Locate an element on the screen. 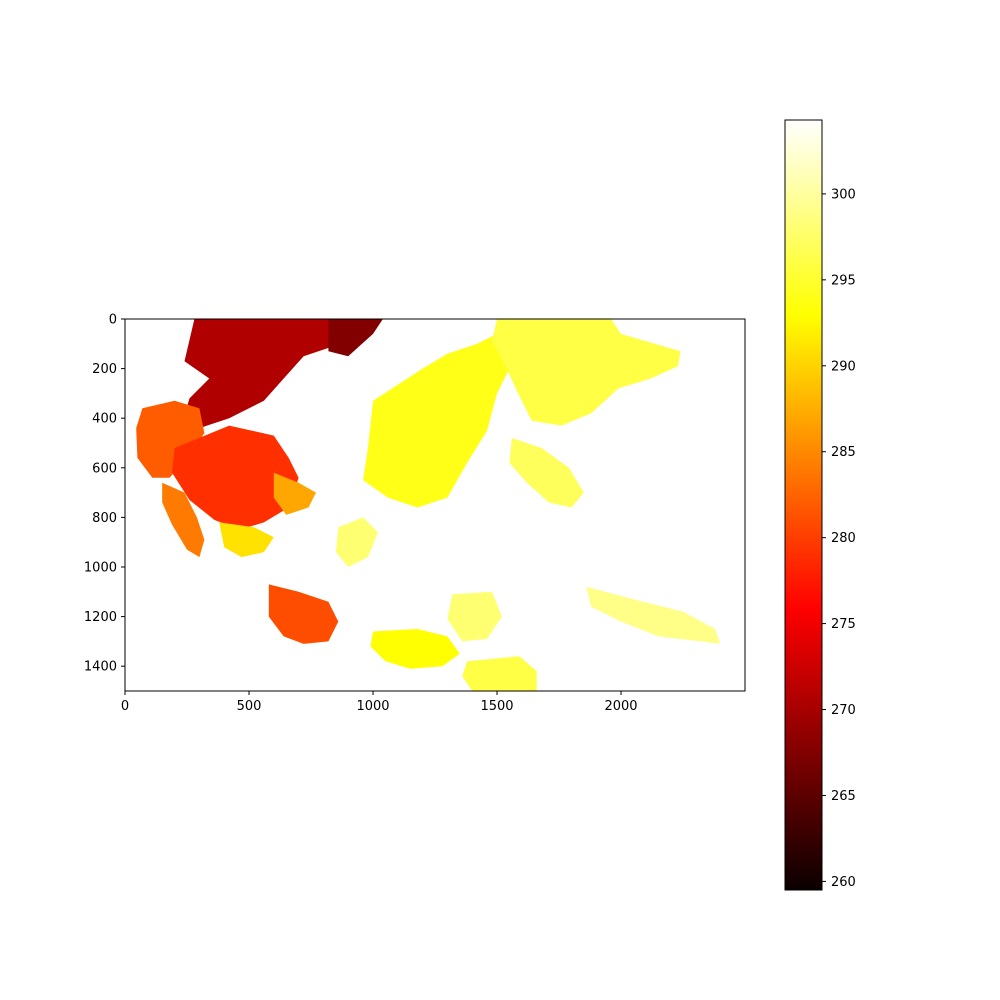 This screenshot has width=1000, height=1000. heat-region-mid-atlantic is located at coordinates (444, 417).